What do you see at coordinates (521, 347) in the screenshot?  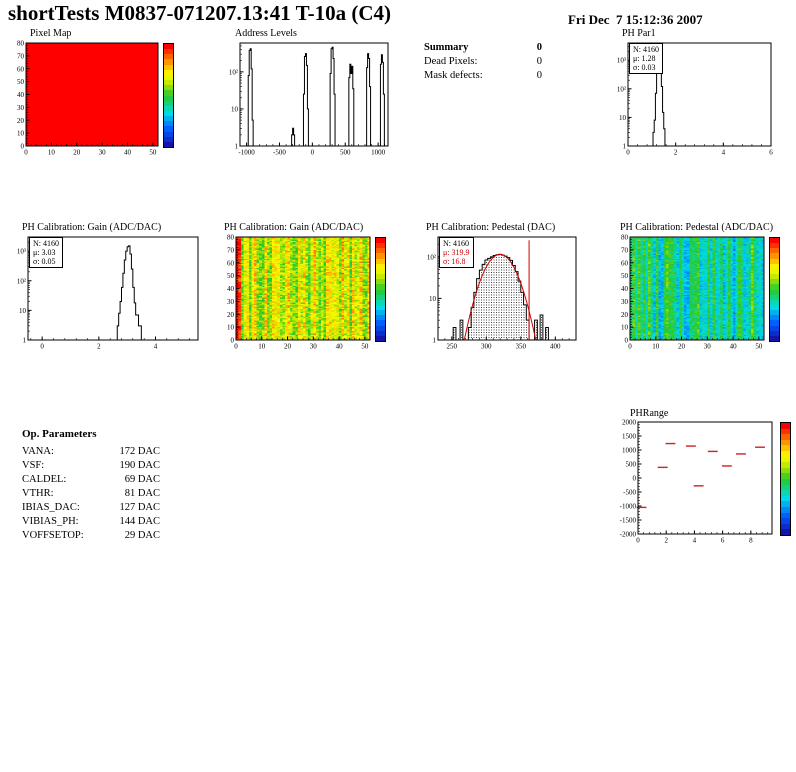 I see `svg-text: 350` at bounding box center [521, 347].